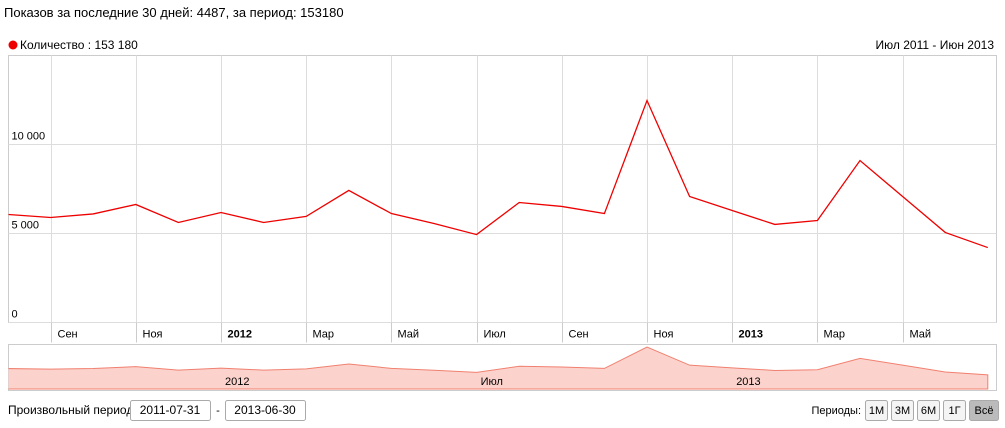  I want to click on date-from-input, so click(170, 410).